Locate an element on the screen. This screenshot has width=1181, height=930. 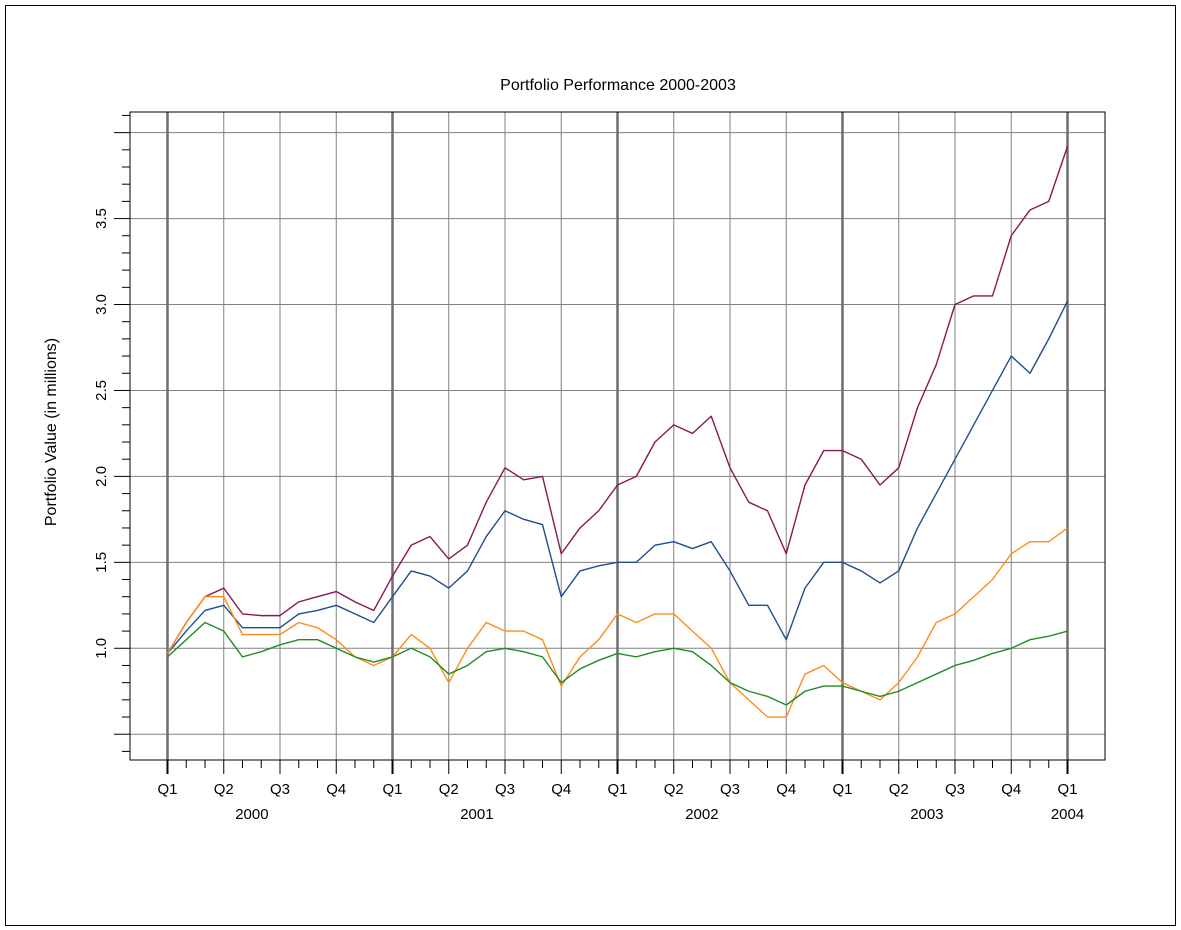
year-label: 2002 is located at coordinates (701, 814).